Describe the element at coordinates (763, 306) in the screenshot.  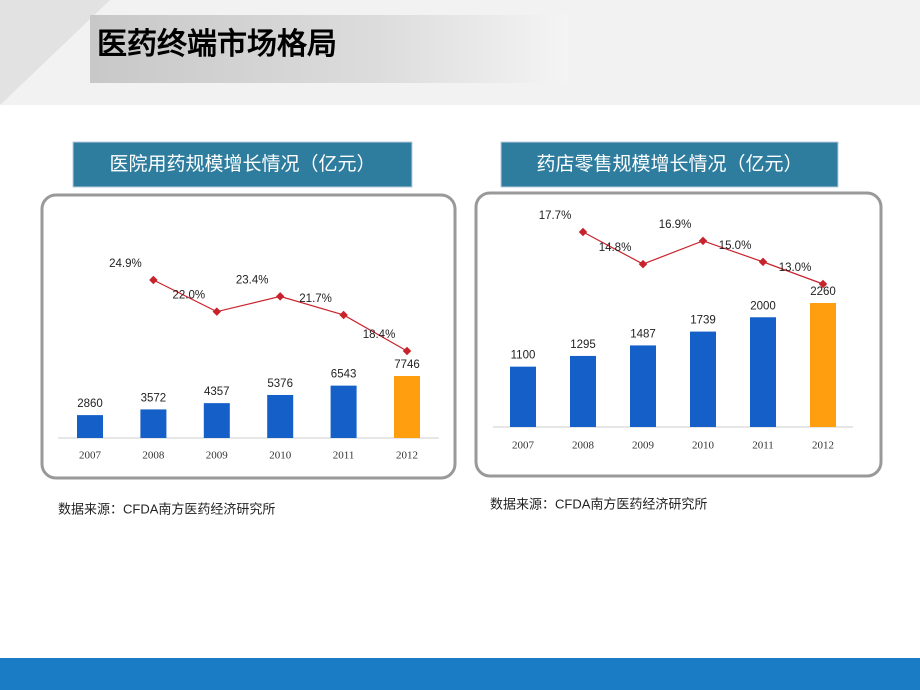
I see `bar-label: 2000` at that location.